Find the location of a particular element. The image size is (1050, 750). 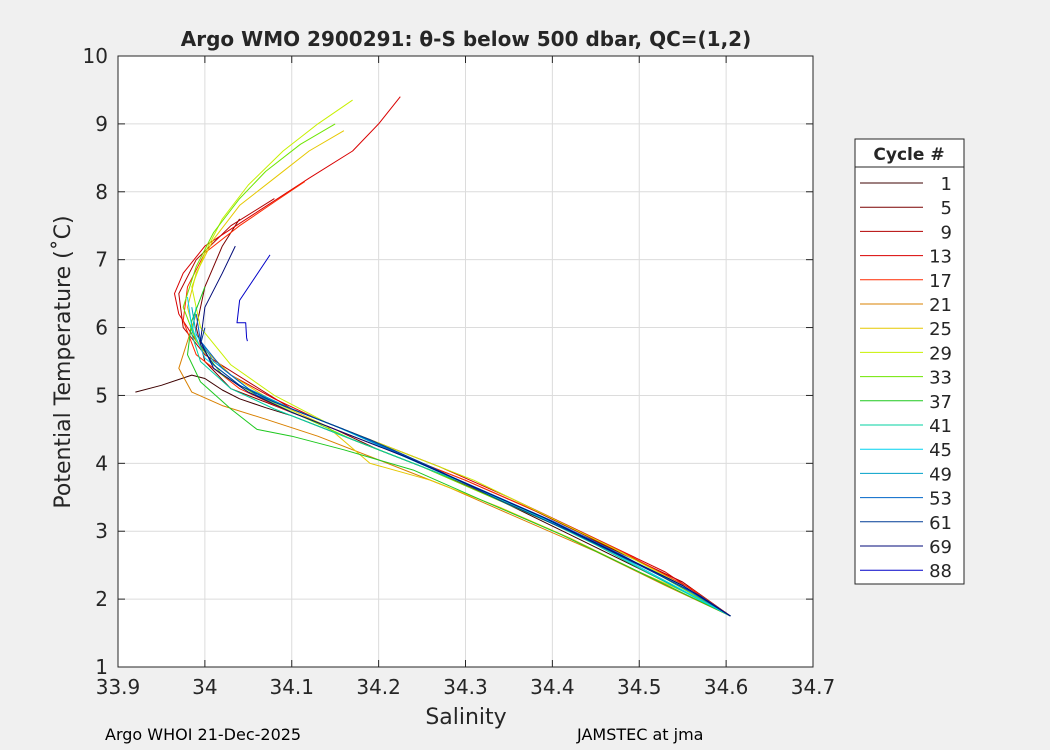

legend-box is located at coordinates (909, 361).